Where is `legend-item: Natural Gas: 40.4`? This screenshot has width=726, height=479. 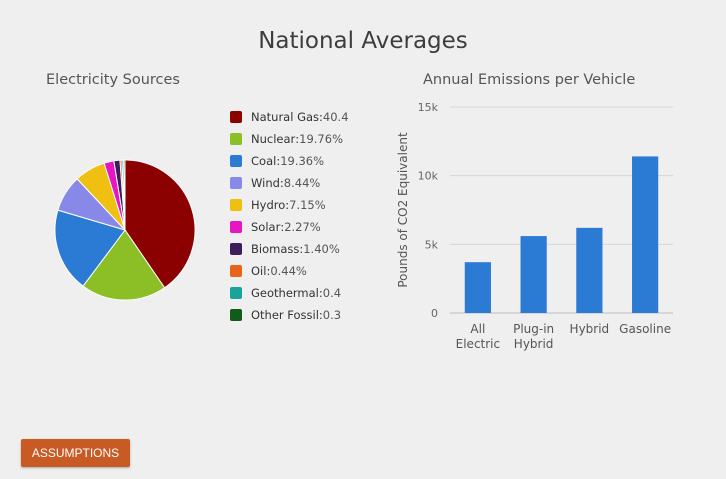
legend-item: Natural Gas: 40.4 is located at coordinates (289, 117).